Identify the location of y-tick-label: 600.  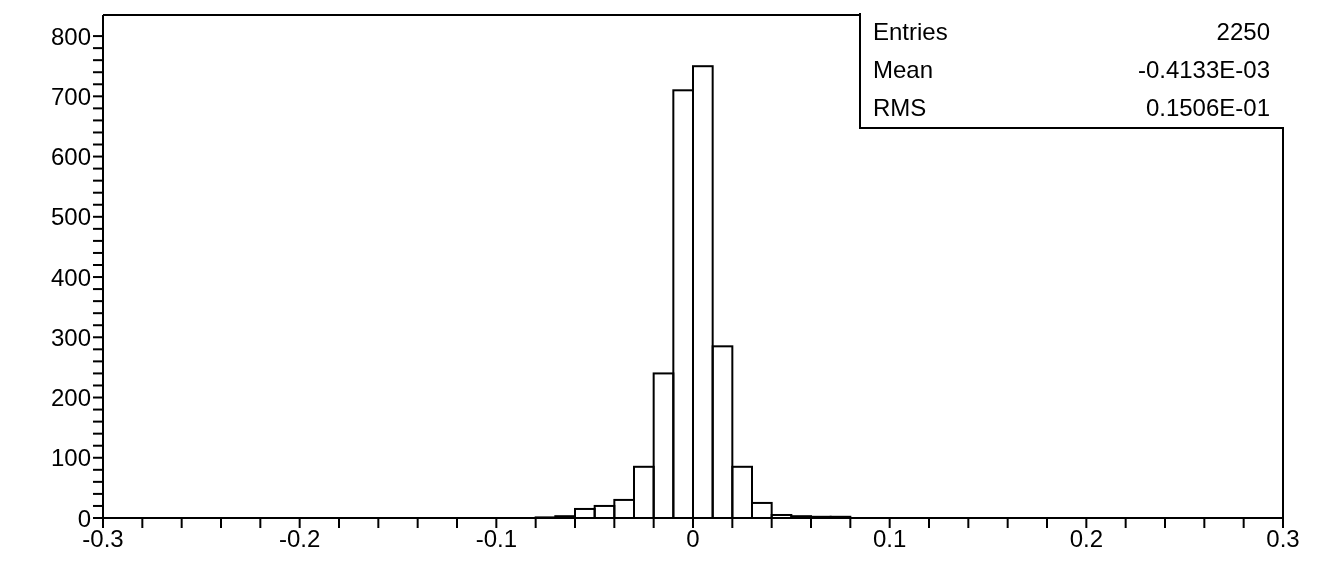
(70, 157).